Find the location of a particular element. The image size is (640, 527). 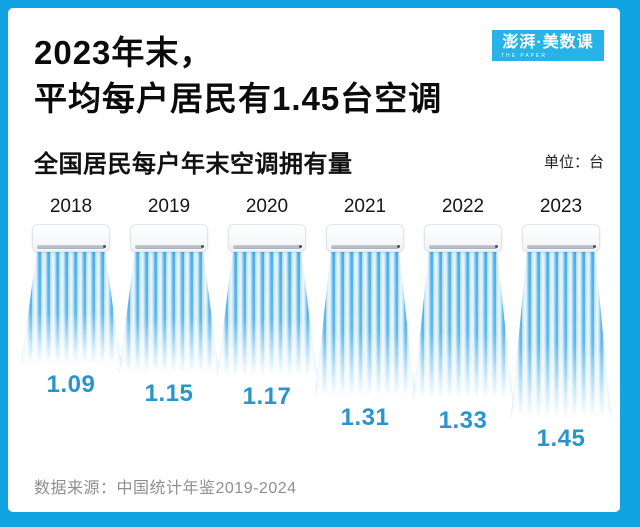

chart-column: 2020 1.17 is located at coordinates (267, 324).